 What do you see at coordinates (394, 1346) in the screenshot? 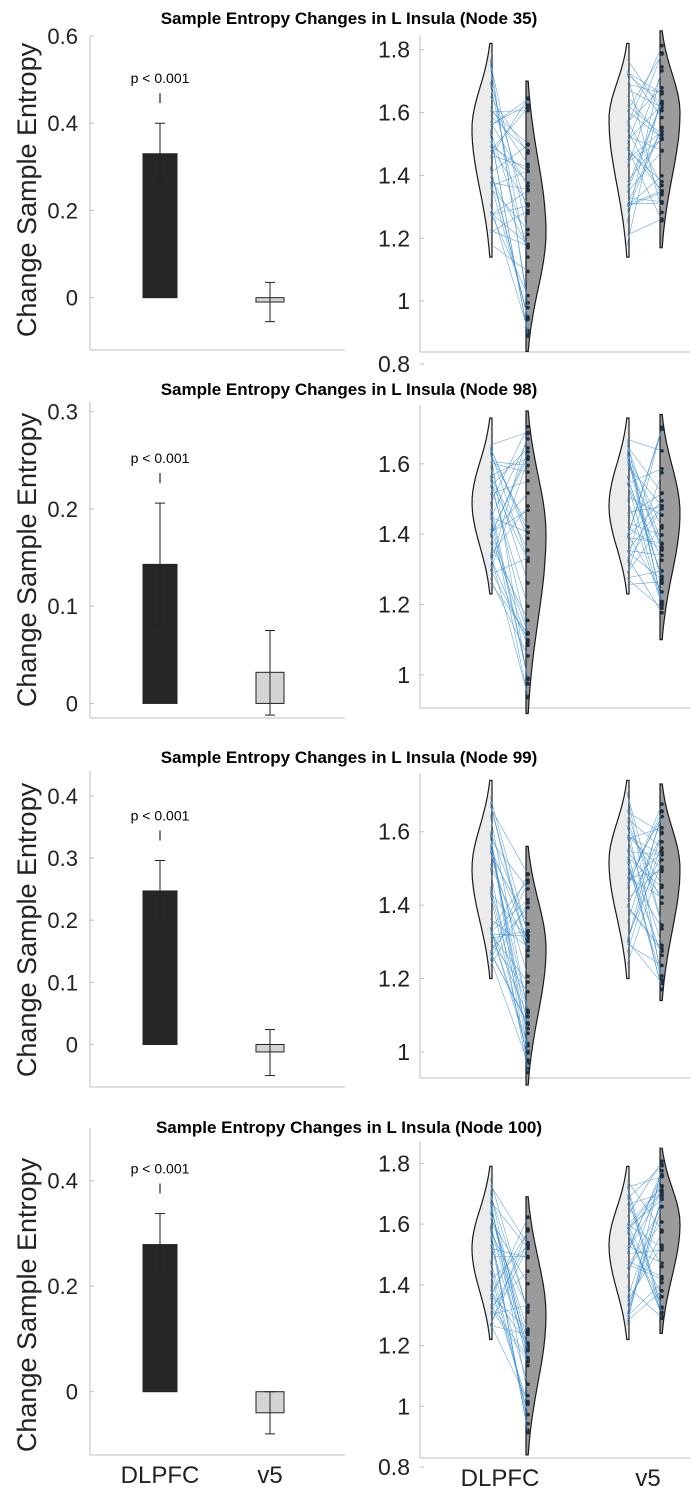
I see `y-tick-label: 1.2` at bounding box center [394, 1346].